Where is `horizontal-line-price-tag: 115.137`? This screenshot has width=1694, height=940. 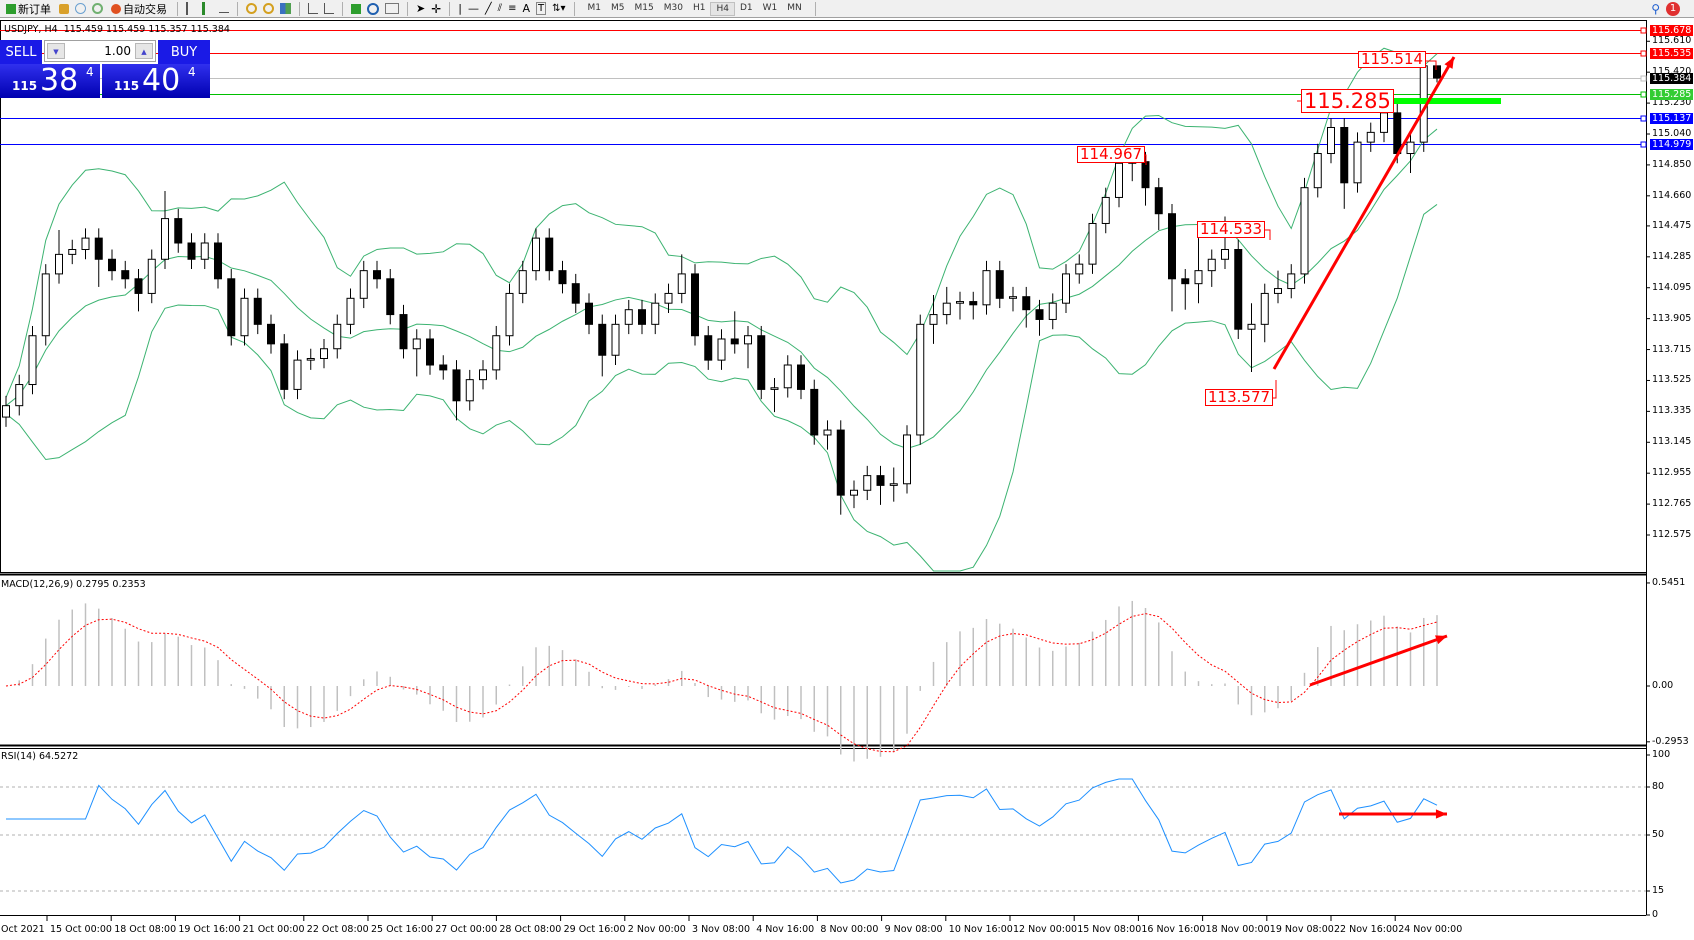
horizontal-line-price-tag: 115.137 is located at coordinates (1672, 118).